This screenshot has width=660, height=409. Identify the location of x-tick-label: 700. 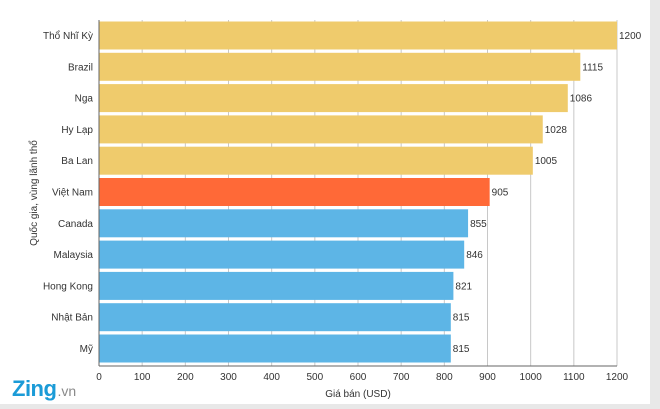
(401, 377).